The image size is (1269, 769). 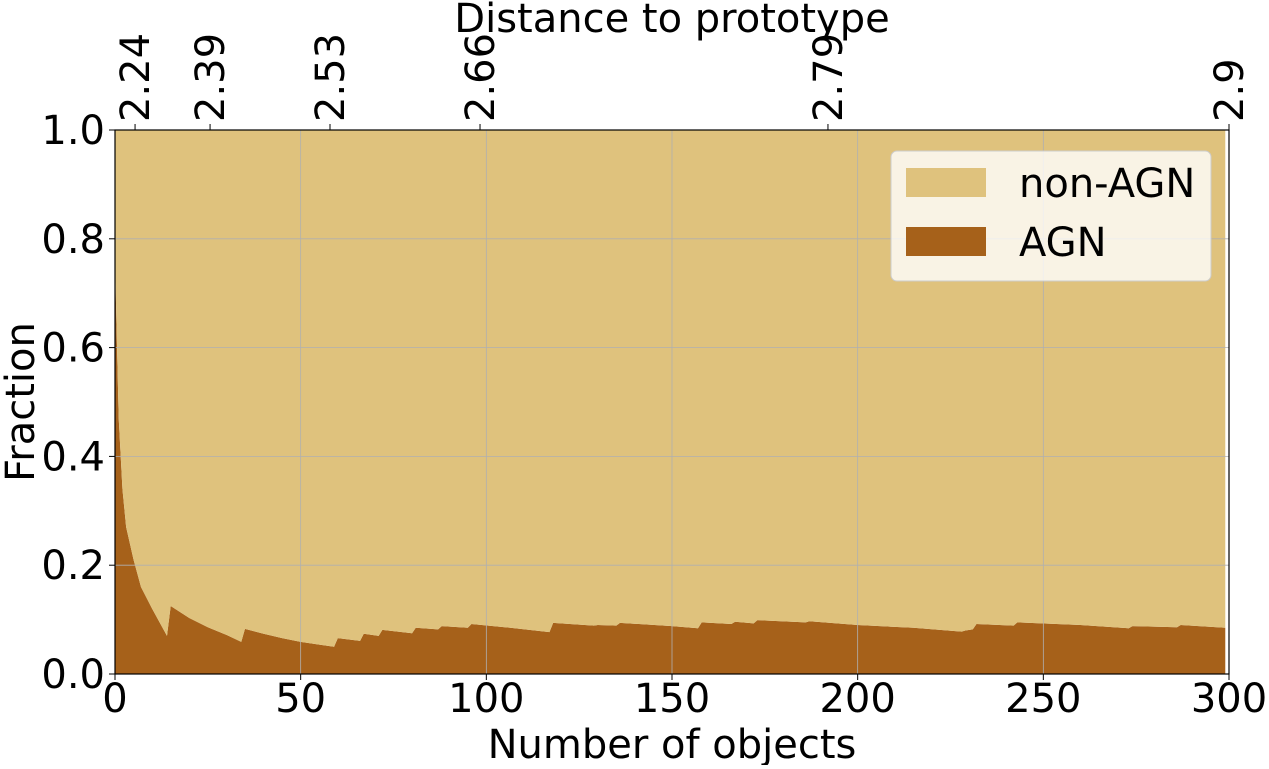 I want to click on x2-tick-label: 2.24, so click(x=136, y=77).